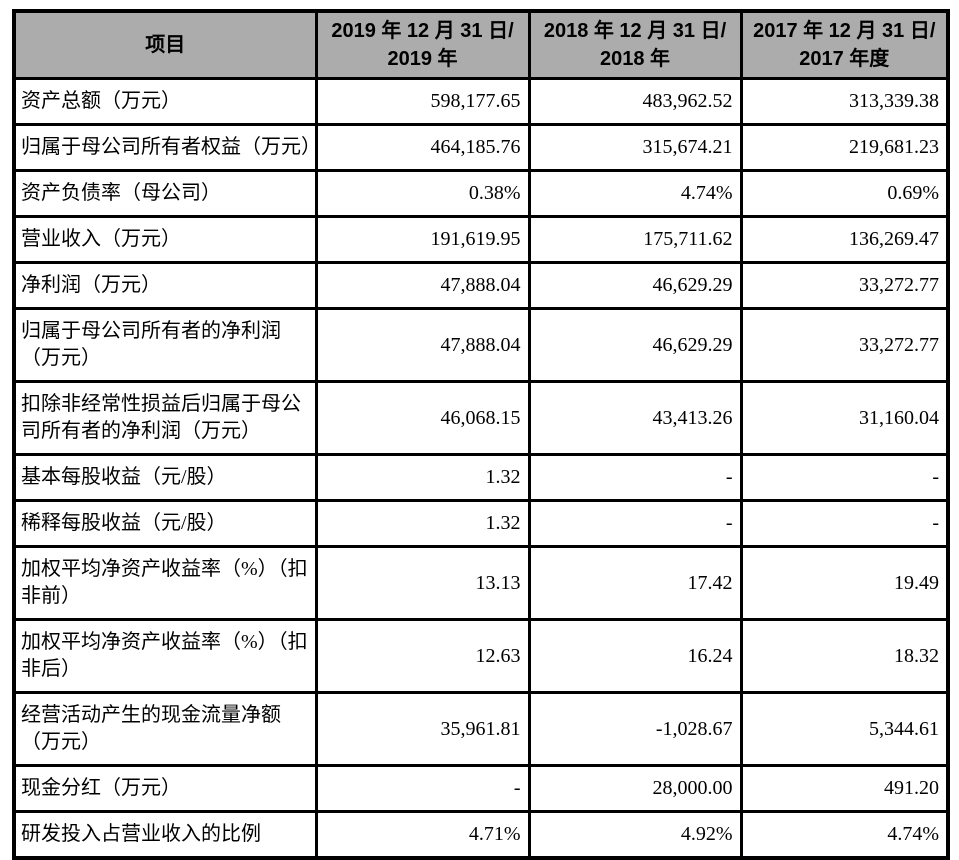 This screenshot has width=959, height=860. I want to click on value-2017: 136,269.47, so click(844, 239).